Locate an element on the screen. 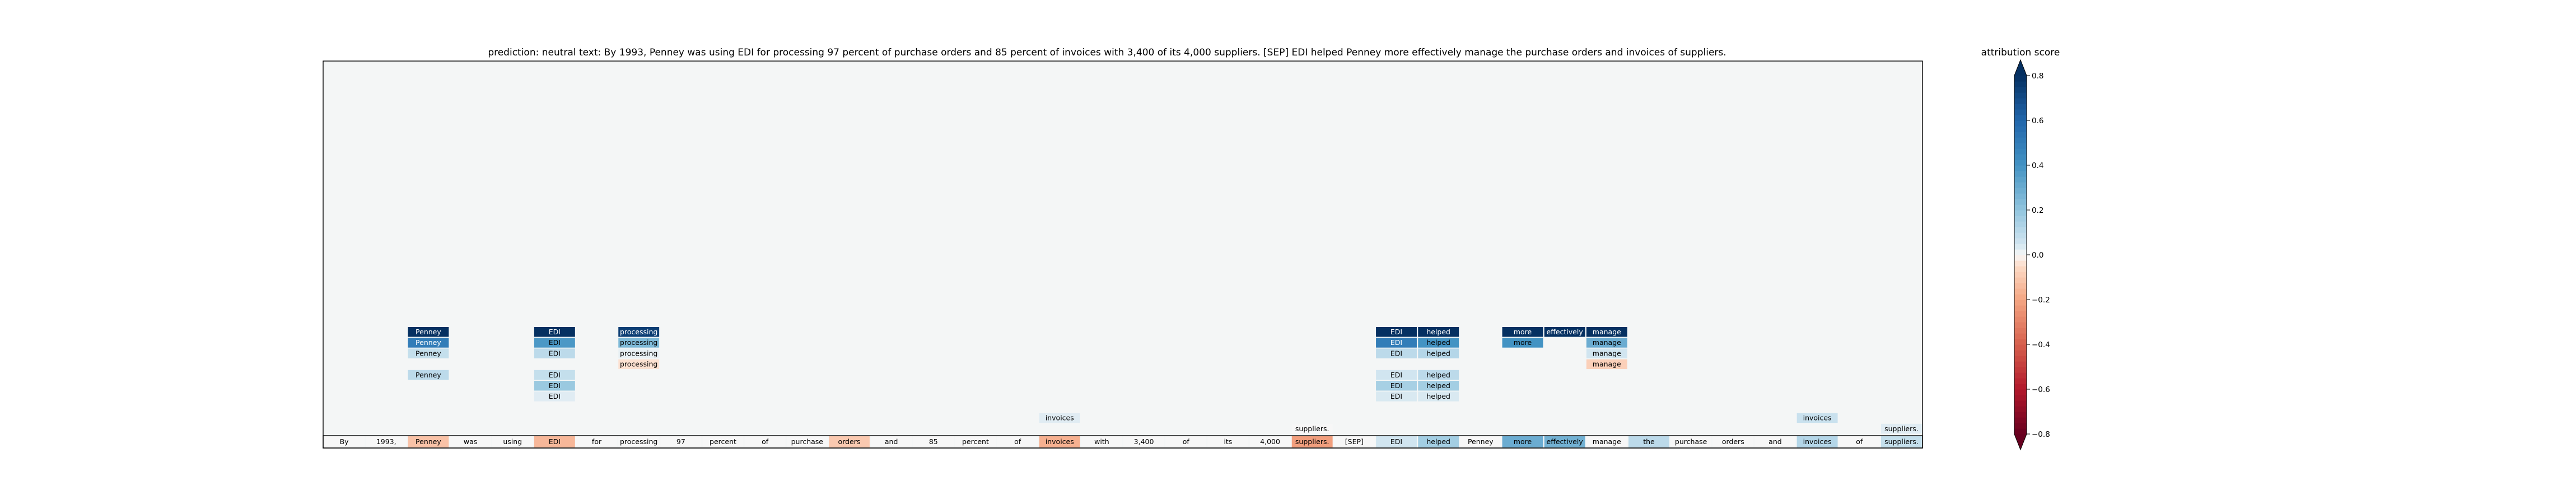  token-label: more is located at coordinates (1523, 442).